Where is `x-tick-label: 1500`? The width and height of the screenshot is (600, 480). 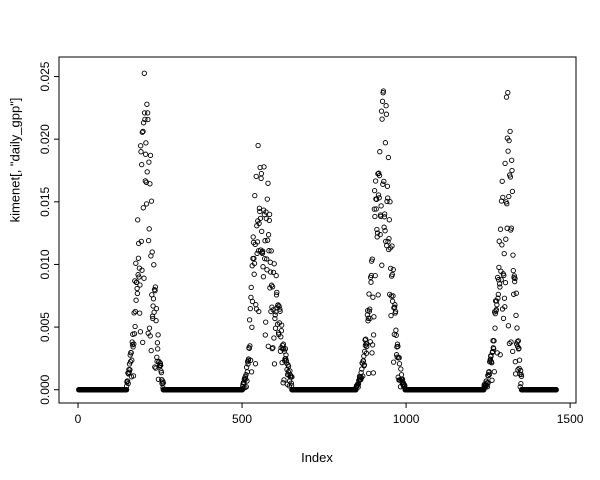
x-tick-label: 1500 is located at coordinates (570, 419).